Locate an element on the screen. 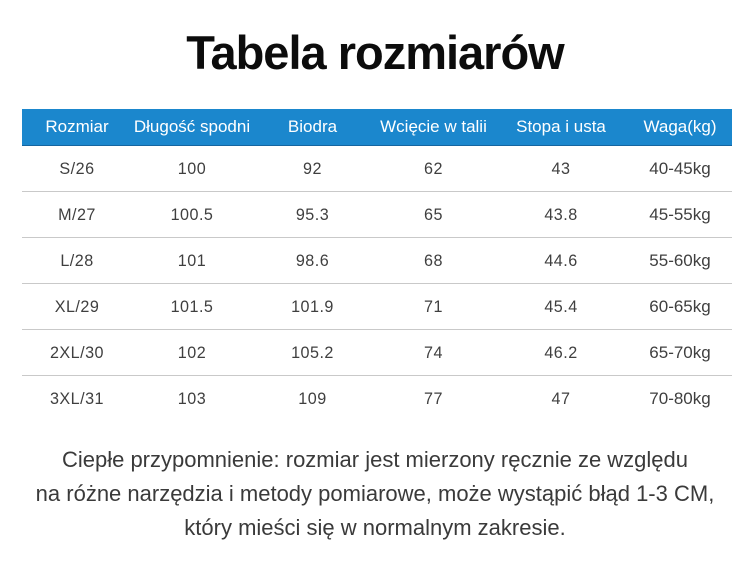 The height and width of the screenshot is (562, 750). column-header-stopa-i-usta: Stopa i usta is located at coordinates (561, 126).